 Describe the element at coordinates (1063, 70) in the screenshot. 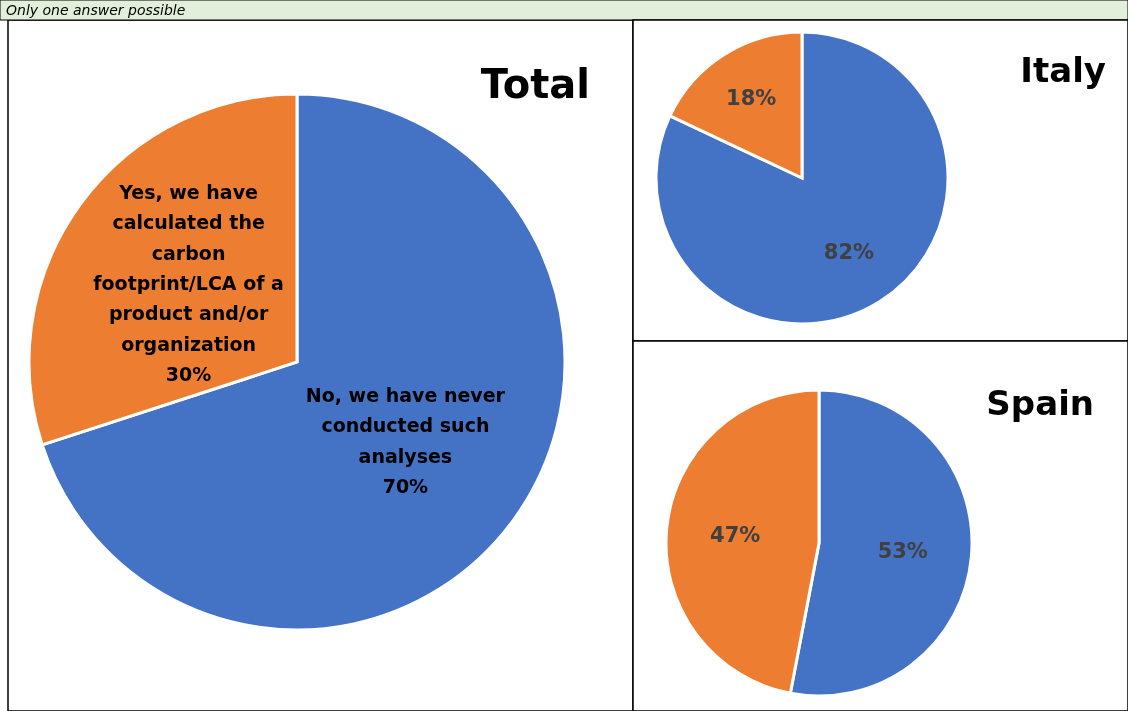

I see `text: Italy` at that location.